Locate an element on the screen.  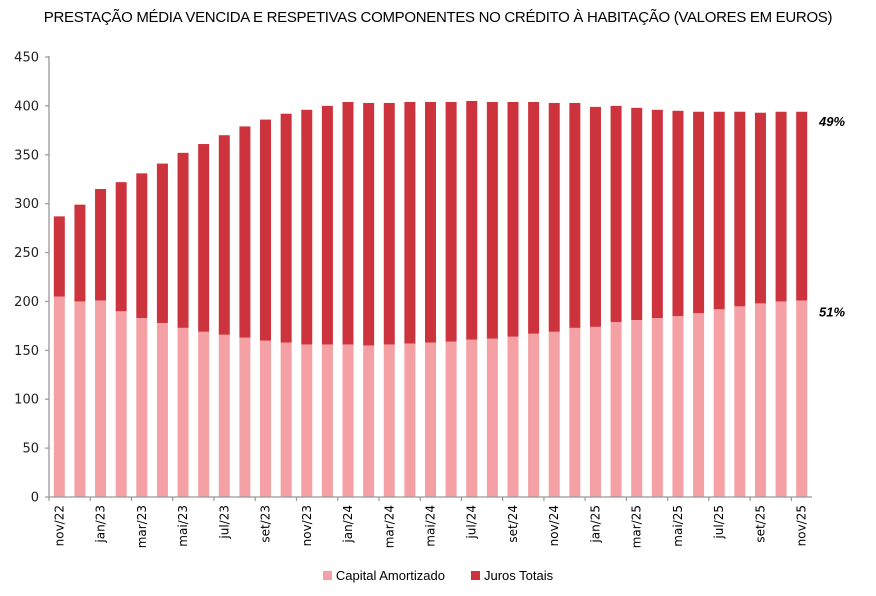
x-tick-label: jul/24 is located at coordinates (472, 522).